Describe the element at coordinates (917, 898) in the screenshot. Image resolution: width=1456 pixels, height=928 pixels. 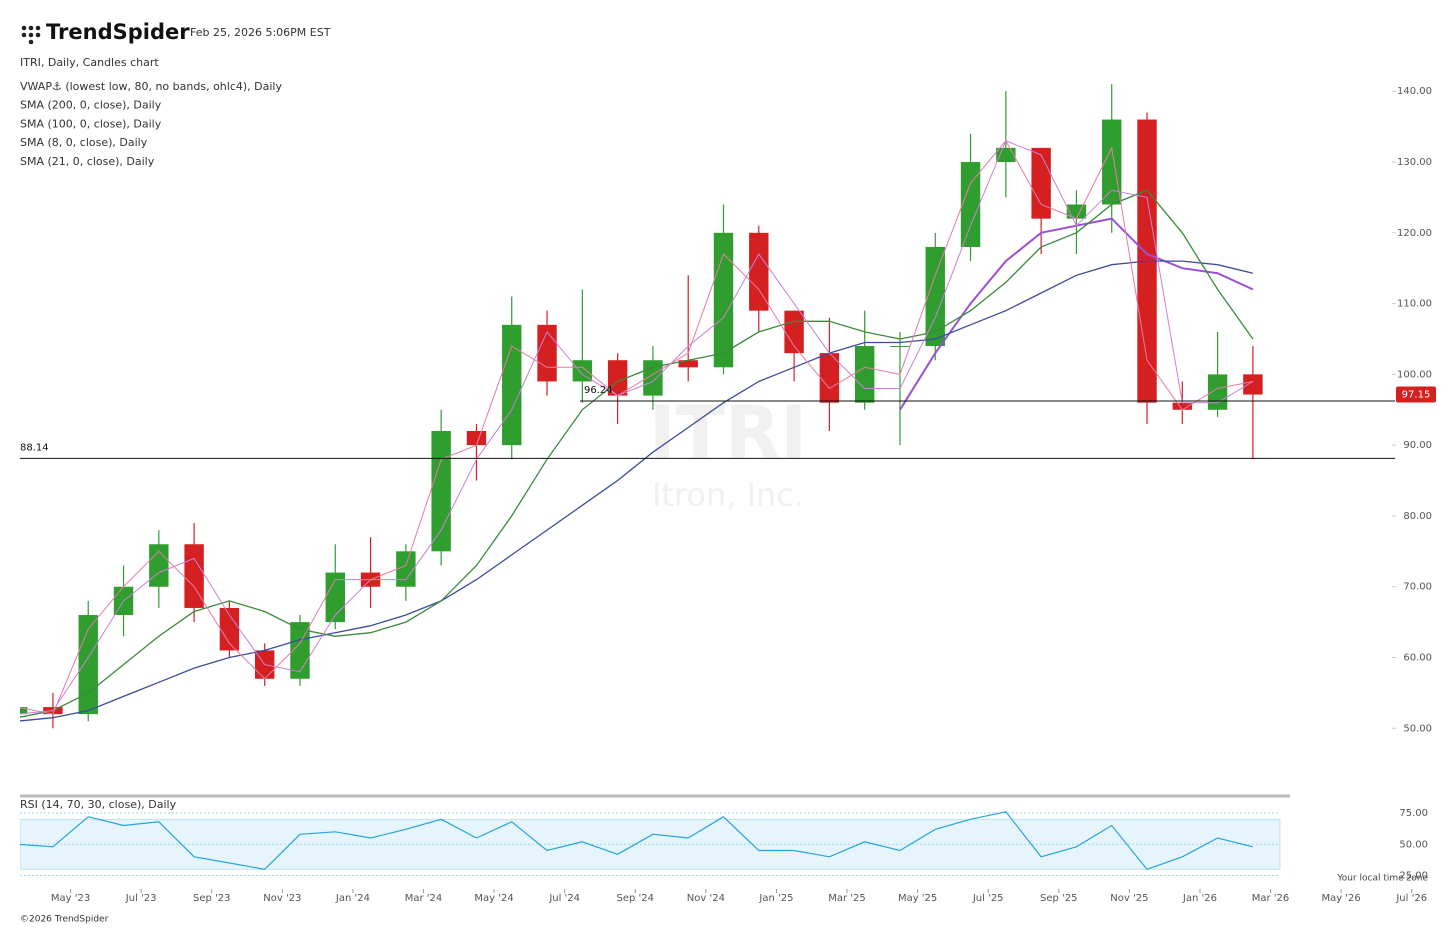
I see `x-tick-label: May '25` at that location.